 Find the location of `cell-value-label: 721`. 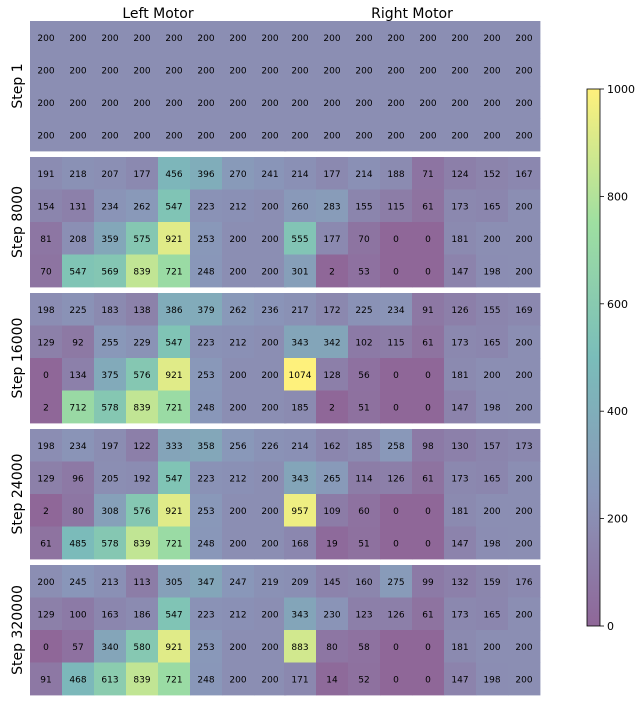

cell-value-label: 721 is located at coordinates (173, 544).